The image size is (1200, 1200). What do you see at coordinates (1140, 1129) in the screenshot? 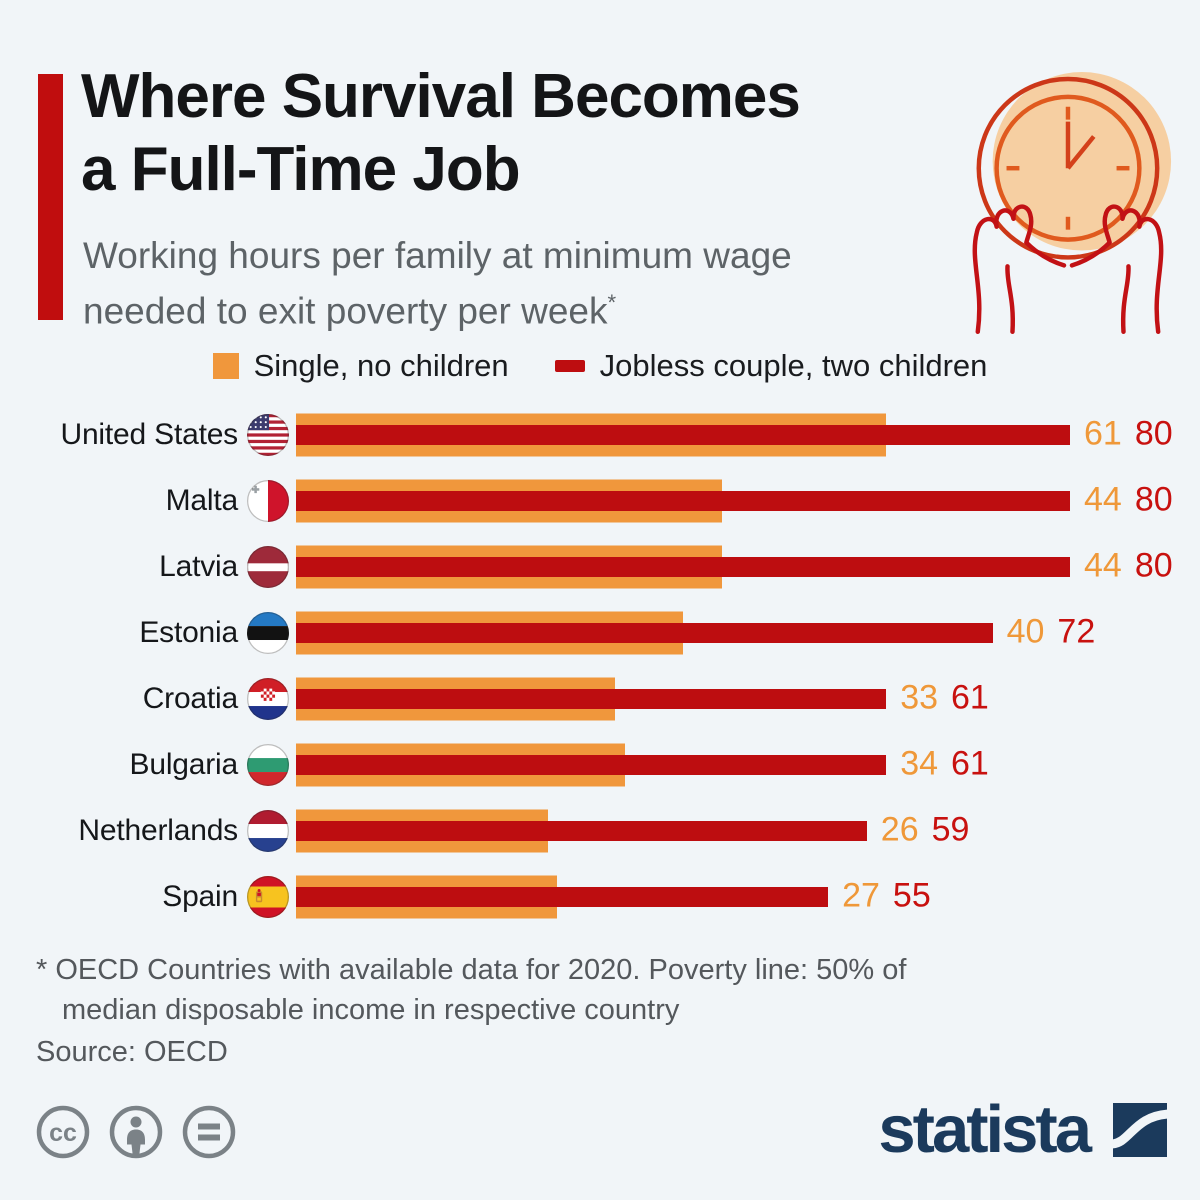
I see `statista-logo-icon` at bounding box center [1140, 1129].